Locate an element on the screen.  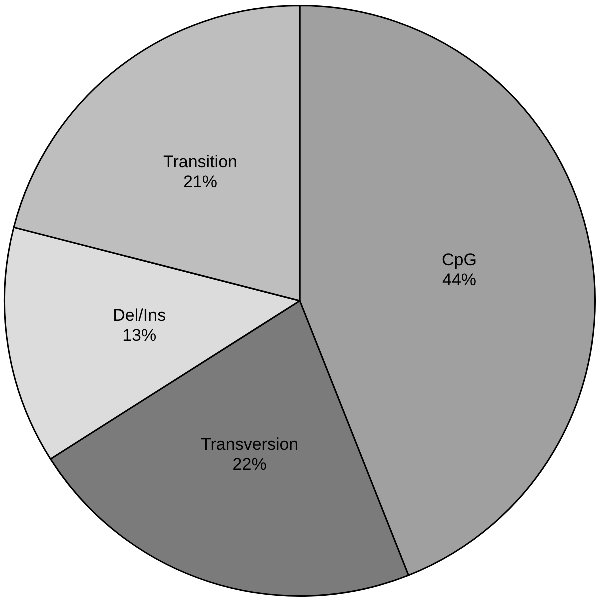
slice-label: Transversion is located at coordinates (250, 444).